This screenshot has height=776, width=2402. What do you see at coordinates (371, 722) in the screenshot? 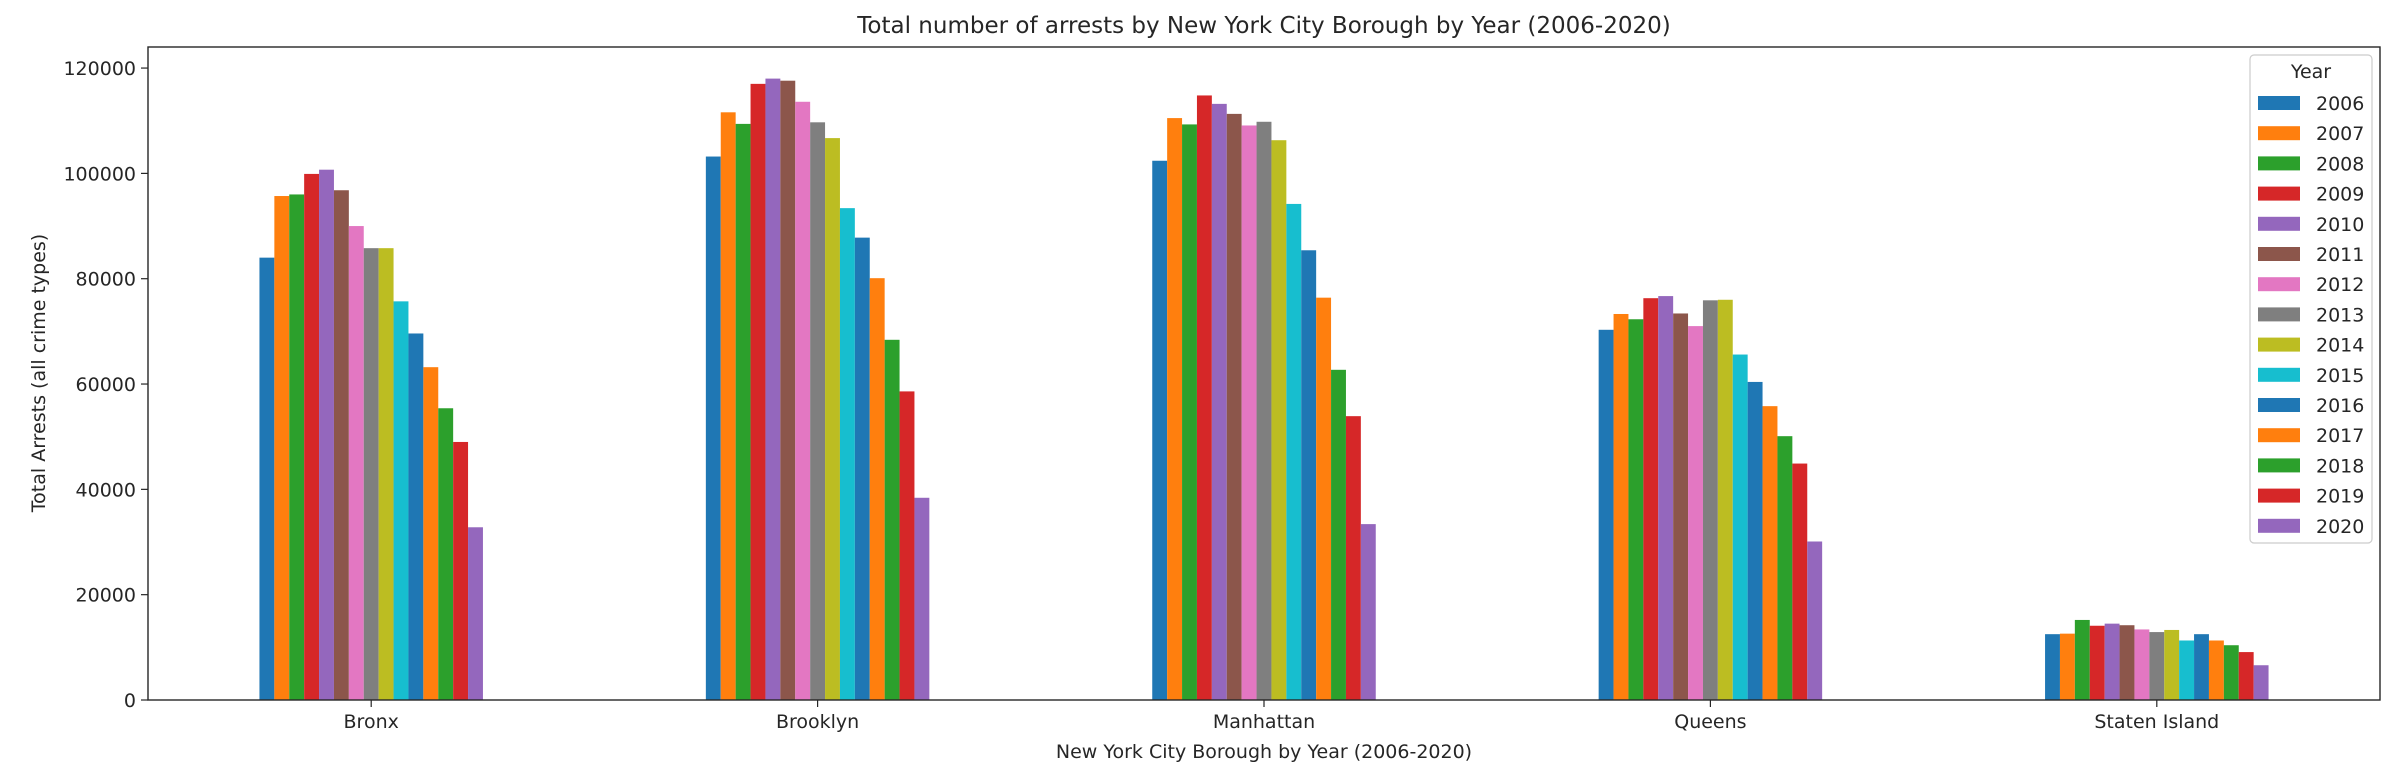
I see `x-tick-label: Bronx` at bounding box center [371, 722].